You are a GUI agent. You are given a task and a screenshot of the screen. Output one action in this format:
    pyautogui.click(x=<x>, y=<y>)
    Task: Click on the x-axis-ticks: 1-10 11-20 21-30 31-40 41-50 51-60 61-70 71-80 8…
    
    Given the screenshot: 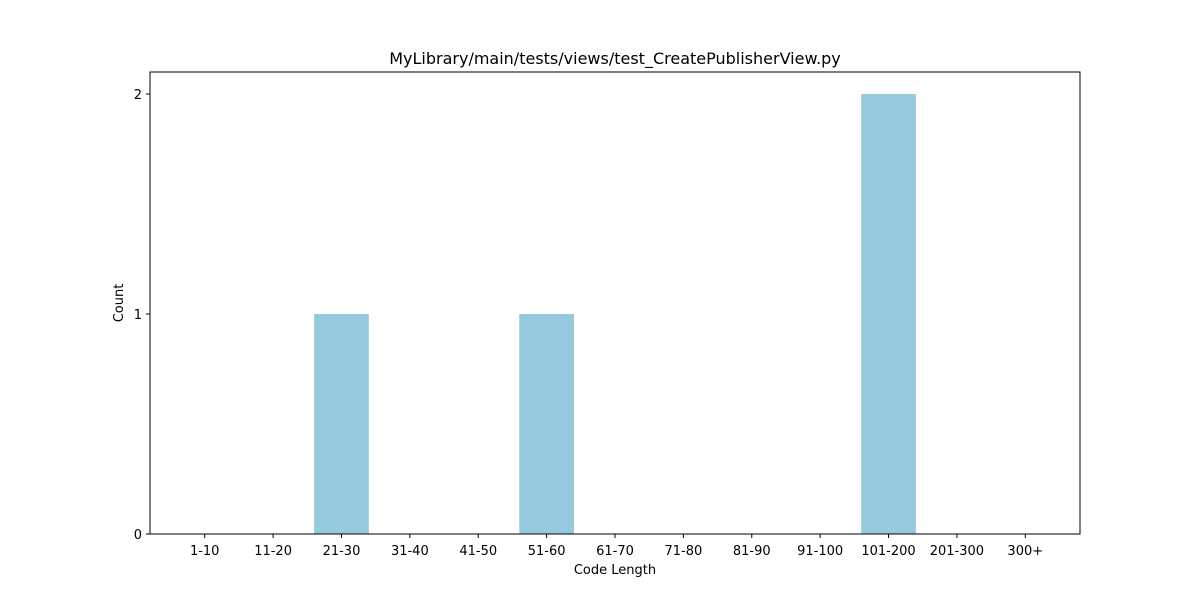 What is the action you would take?
    pyautogui.click(x=616, y=546)
    